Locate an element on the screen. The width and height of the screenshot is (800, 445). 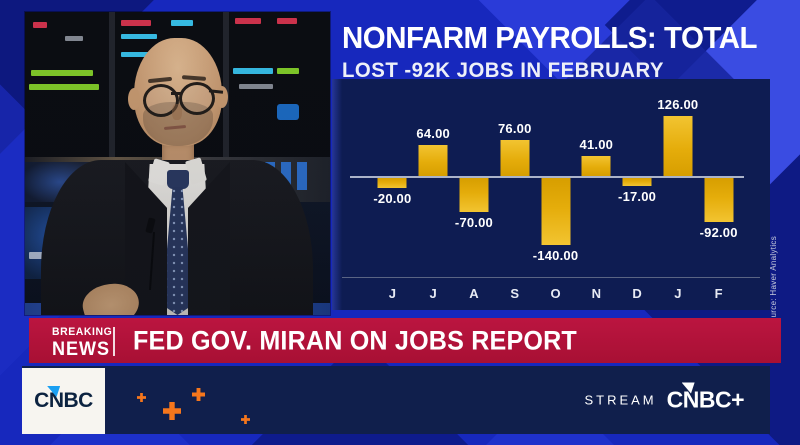
banner-headline: FED GOV. MIRAN ON JOBS REPORT is located at coordinates (355, 340).